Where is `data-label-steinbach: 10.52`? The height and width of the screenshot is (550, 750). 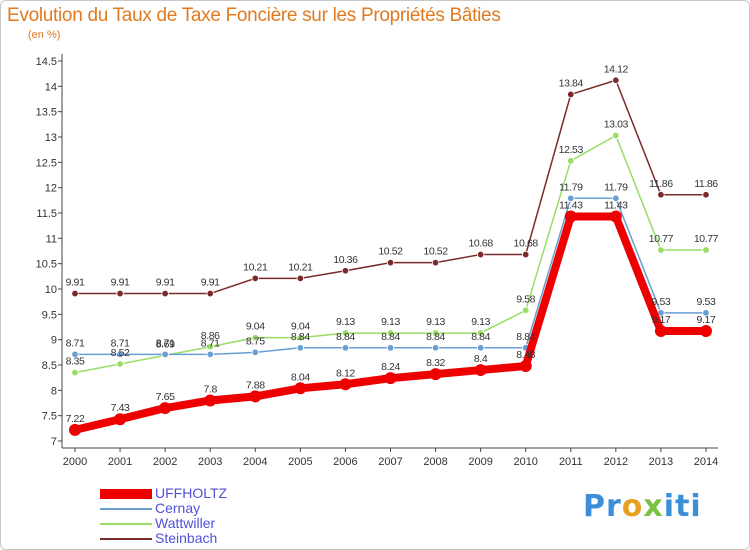
data-label-steinbach: 10.52 is located at coordinates (435, 252).